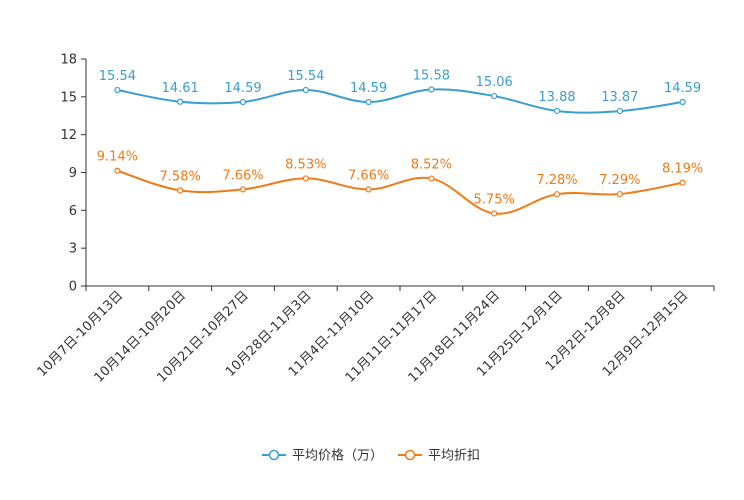  What do you see at coordinates (73, 173) in the screenshot?
I see `y-tick-label: 9` at bounding box center [73, 173].